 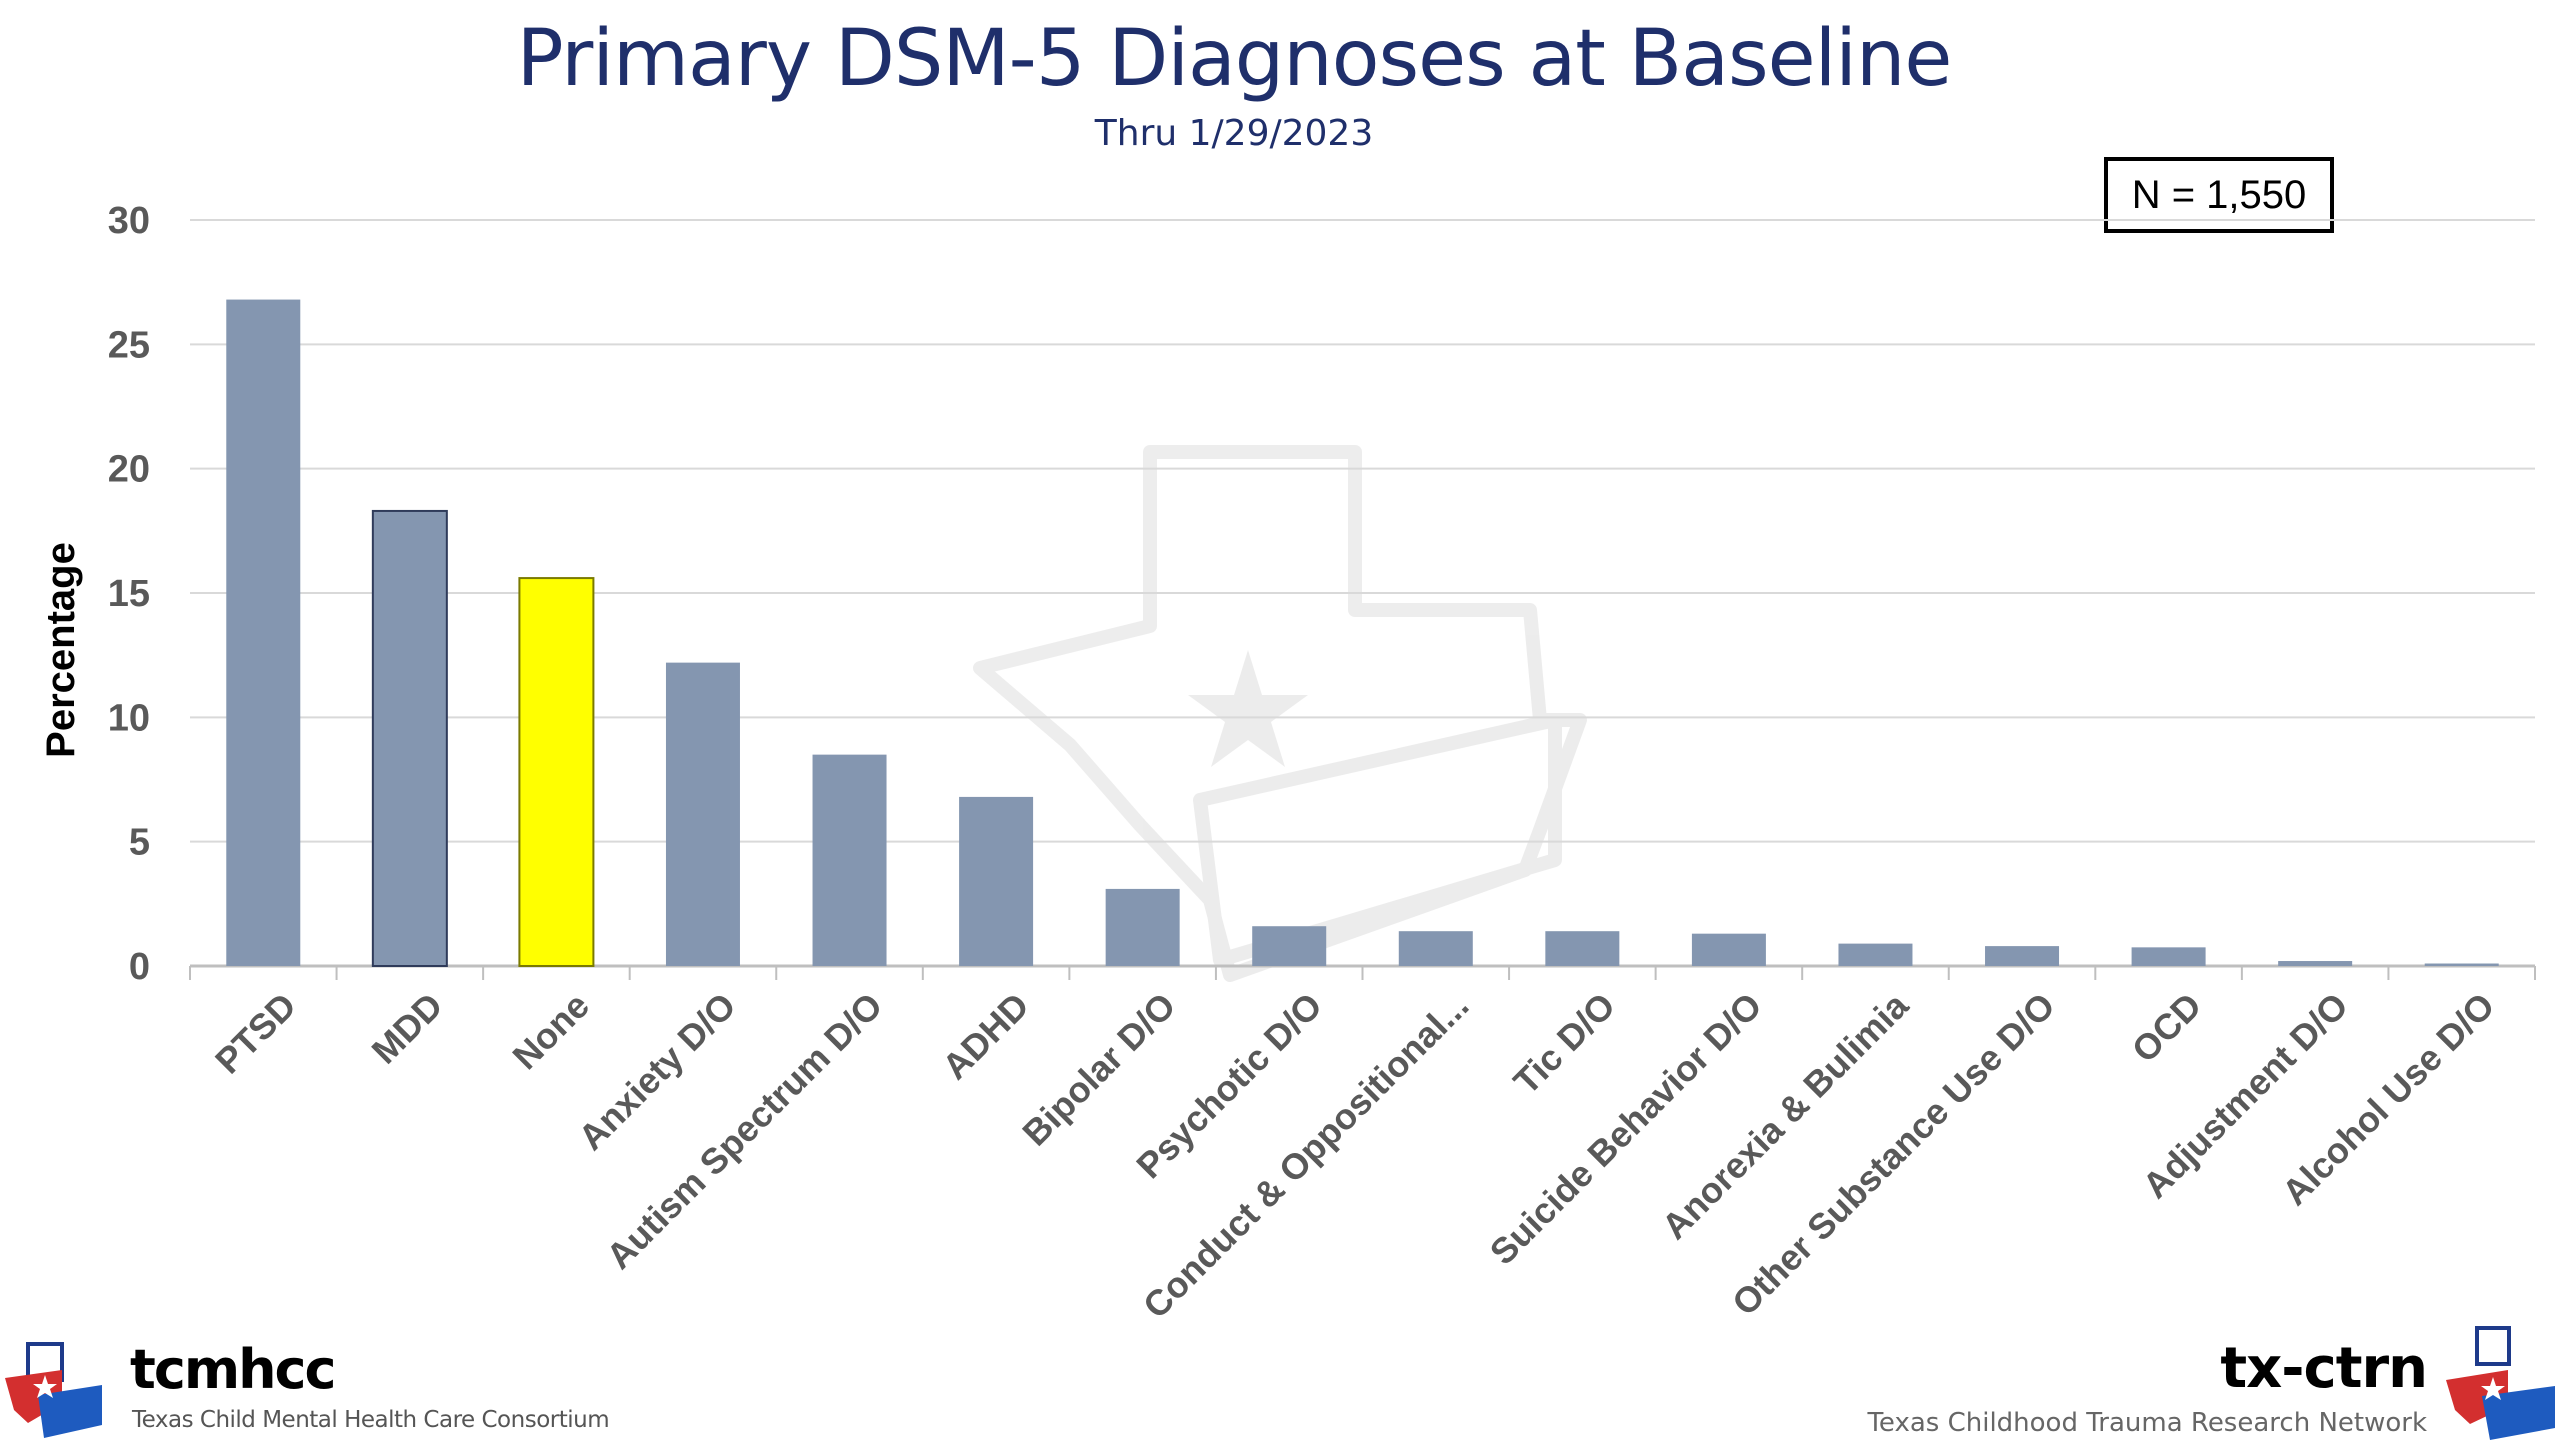 I want to click on bar-bipolar-d-o, so click(x=1142, y=927).